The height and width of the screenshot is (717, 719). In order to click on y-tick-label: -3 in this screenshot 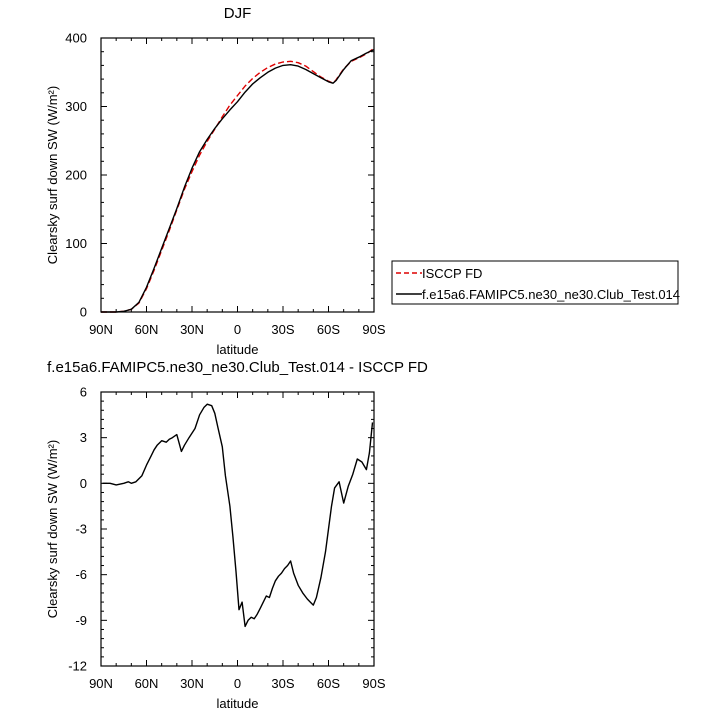, I will do `click(81, 529)`.